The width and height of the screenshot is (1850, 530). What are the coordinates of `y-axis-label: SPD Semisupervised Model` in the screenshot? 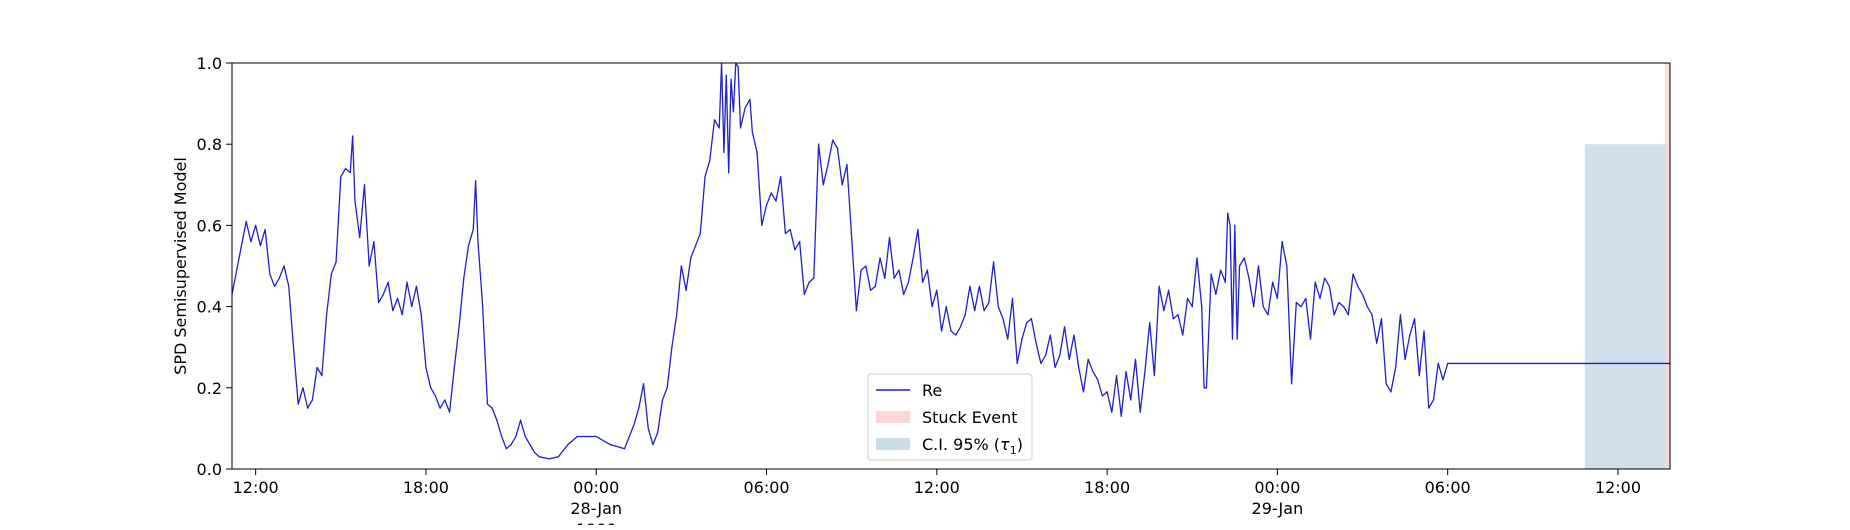 It's located at (180, 266).